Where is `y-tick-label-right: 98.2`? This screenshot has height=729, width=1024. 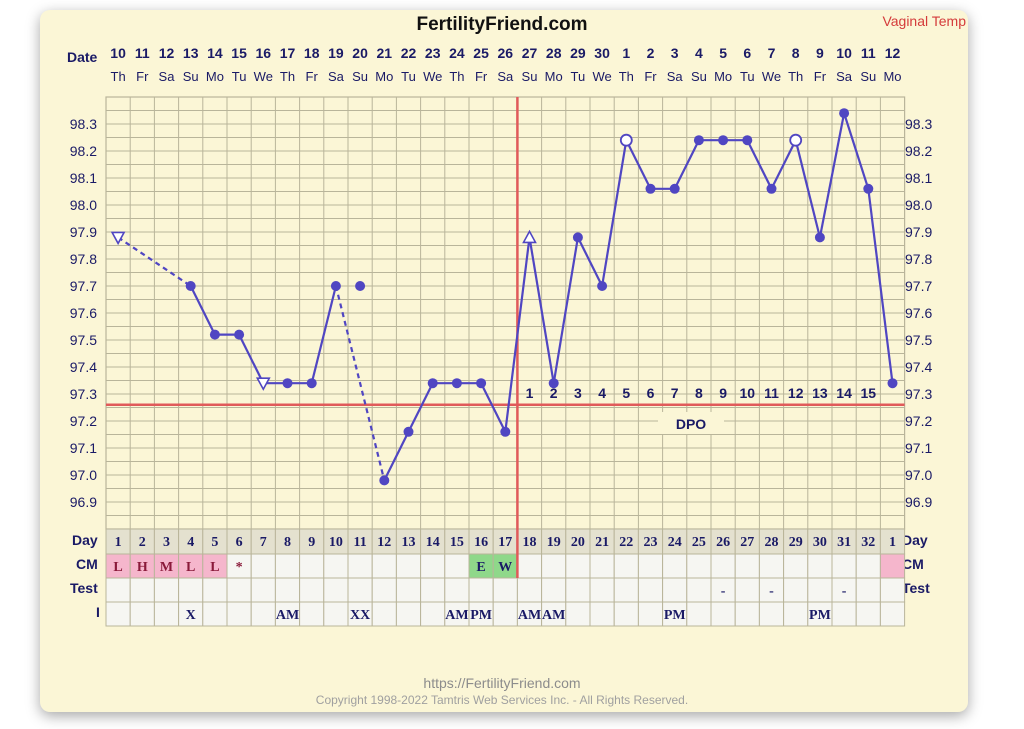 y-tick-label-right: 98.2 is located at coordinates (918, 151).